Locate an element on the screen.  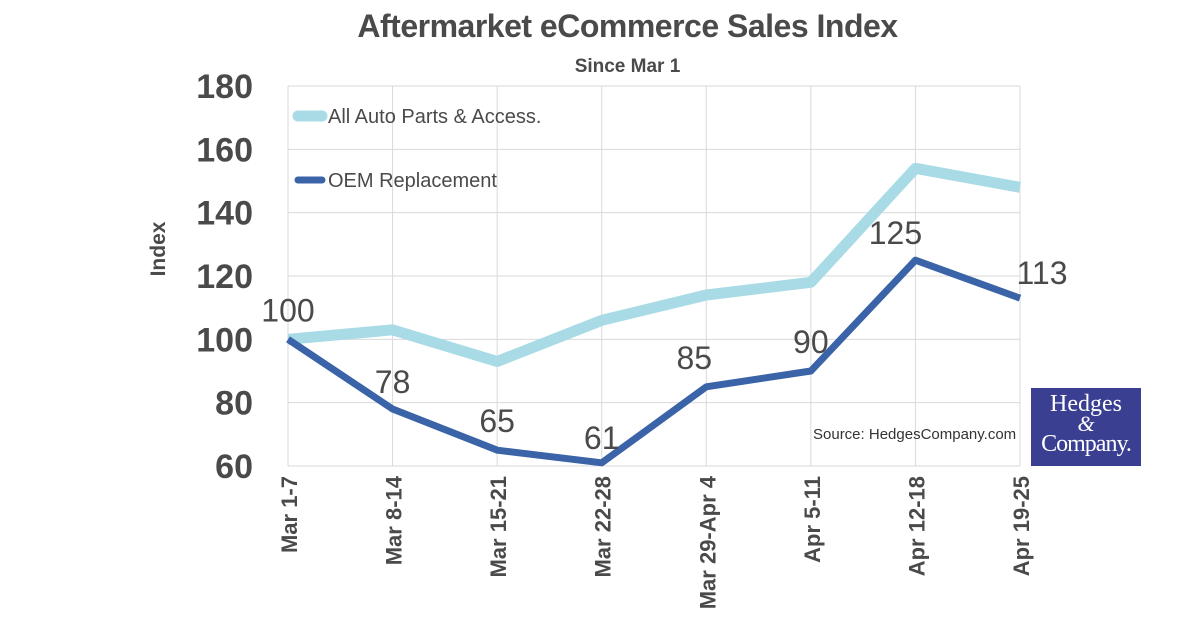
x-tick-label-4: Mar 29-Apr 4 is located at coordinates (707, 542).